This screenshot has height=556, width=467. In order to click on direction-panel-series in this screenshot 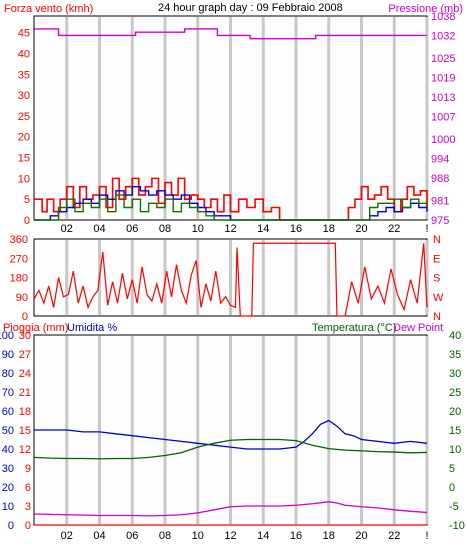, I will do `click(230, 279)`.